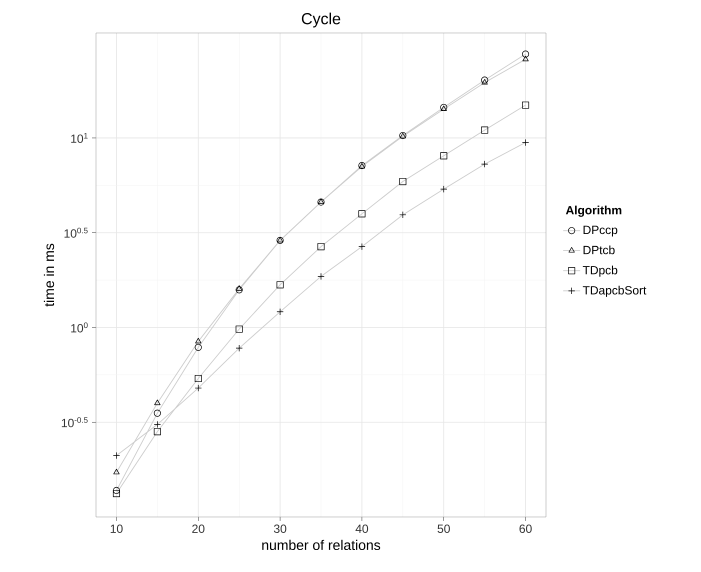 This screenshot has width=701, height=572. What do you see at coordinates (599, 249) in the screenshot?
I see `legend-label: DPtcb` at bounding box center [599, 249].